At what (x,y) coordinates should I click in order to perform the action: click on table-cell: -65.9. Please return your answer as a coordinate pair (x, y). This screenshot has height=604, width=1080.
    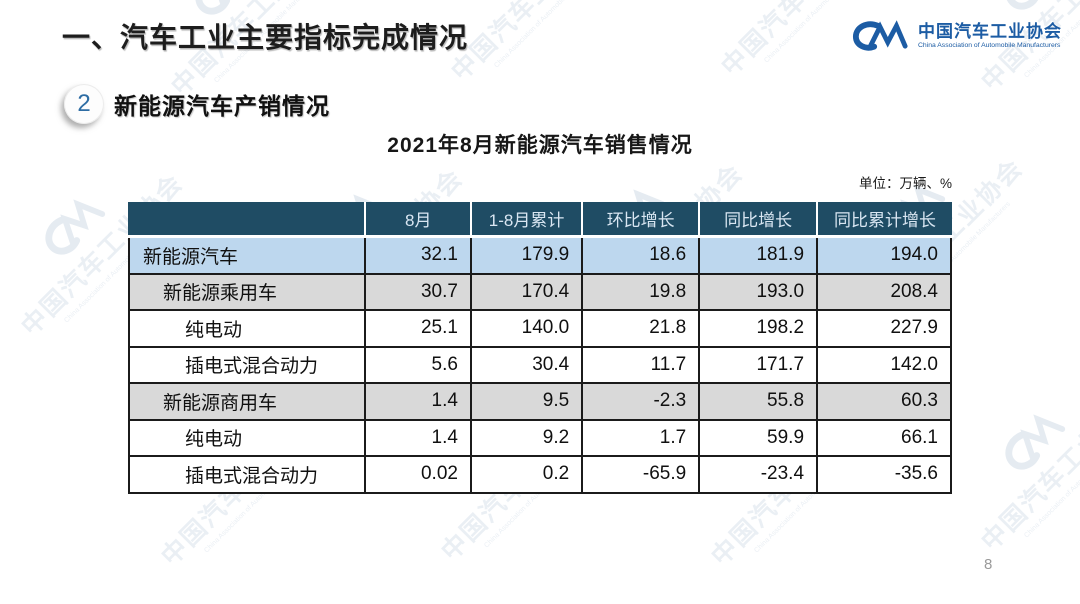
    Looking at the image, I should click on (640, 475).